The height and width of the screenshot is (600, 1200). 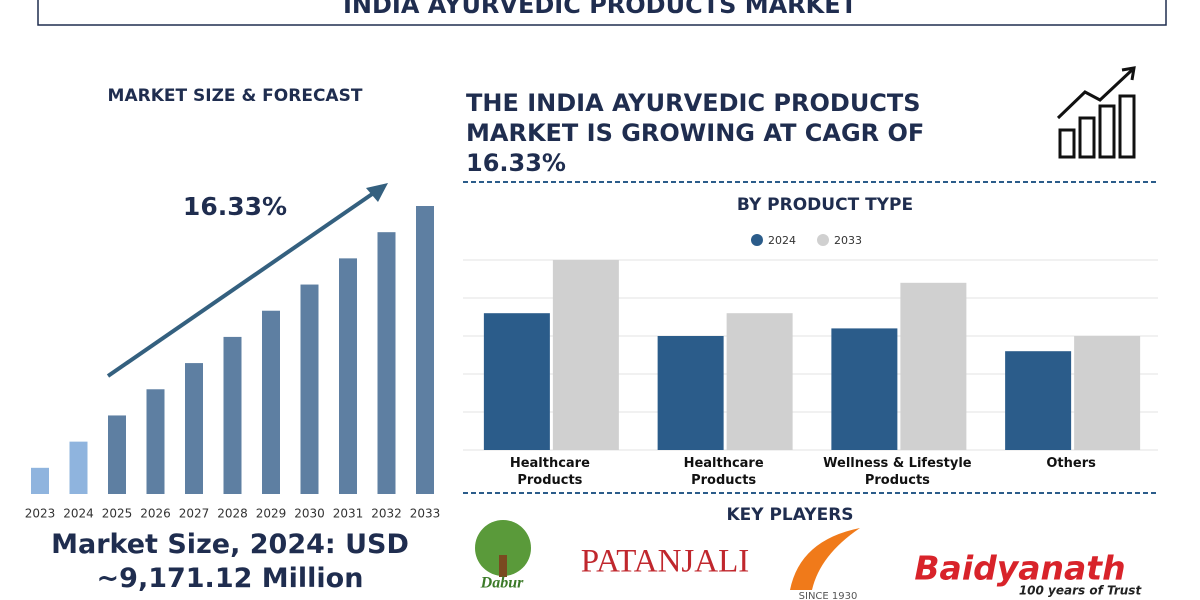 What do you see at coordinates (232, 514) in the screenshot?
I see `x-tick-label: 2028` at bounding box center [232, 514].